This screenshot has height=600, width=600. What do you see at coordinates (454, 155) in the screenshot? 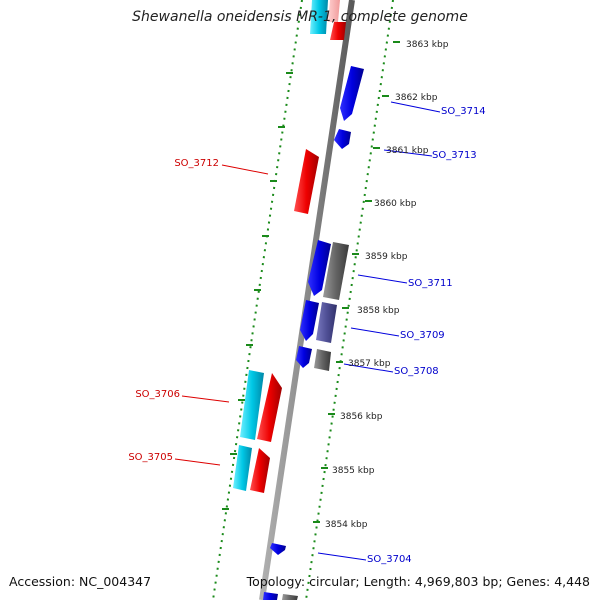
I see `gene-label-so-3713: SO_3713` at bounding box center [454, 155].